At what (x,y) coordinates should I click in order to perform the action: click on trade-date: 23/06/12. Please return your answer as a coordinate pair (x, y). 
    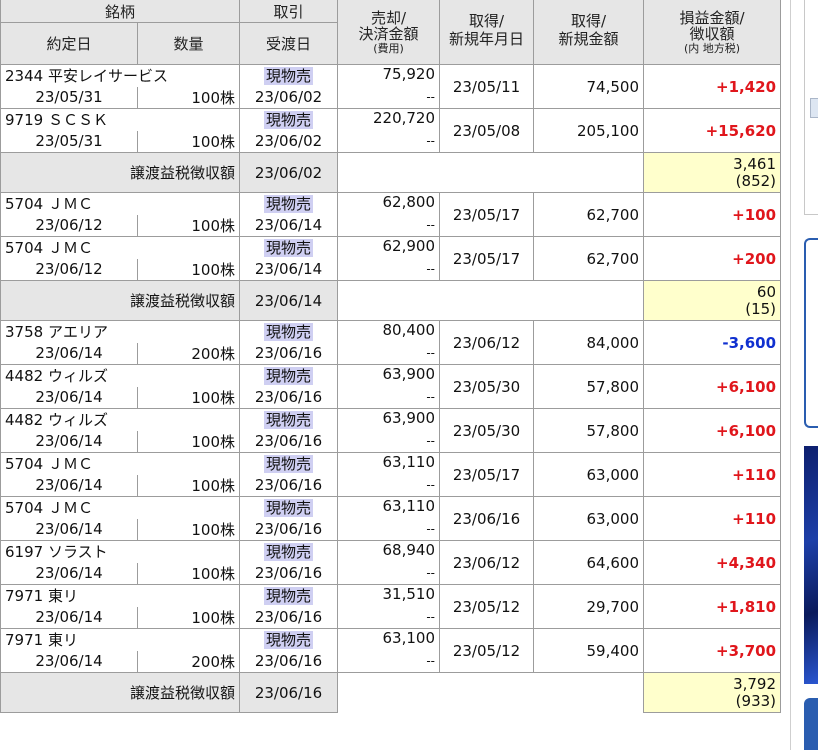
    Looking at the image, I should click on (69, 225).